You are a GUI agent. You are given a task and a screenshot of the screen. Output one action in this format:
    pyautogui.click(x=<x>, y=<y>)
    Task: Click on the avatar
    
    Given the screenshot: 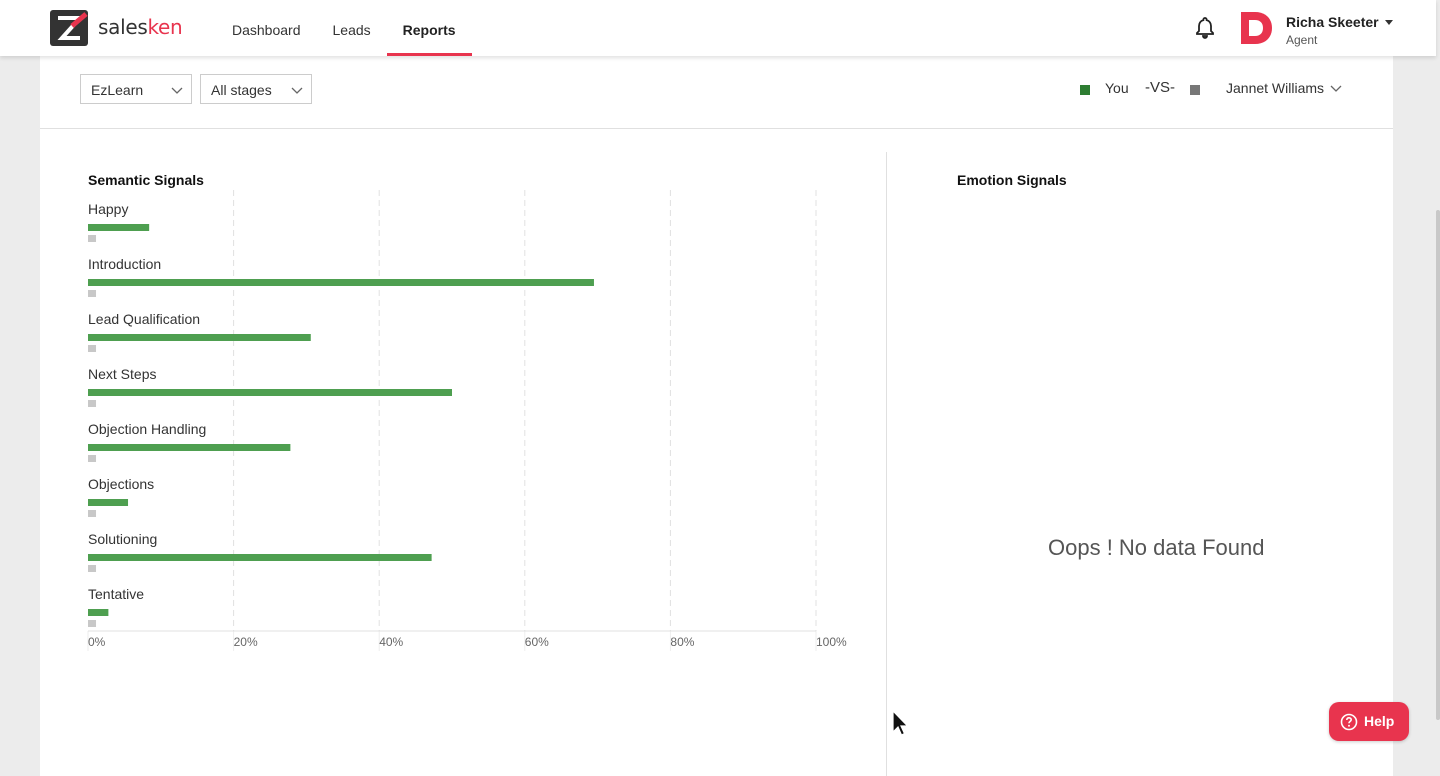 What is the action you would take?
    pyautogui.click(x=1256, y=28)
    